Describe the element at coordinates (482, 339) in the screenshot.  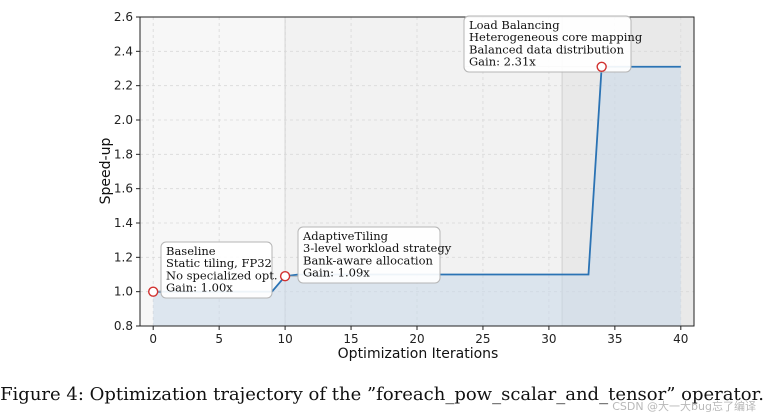
I see `x-tick-label: 25` at that location.